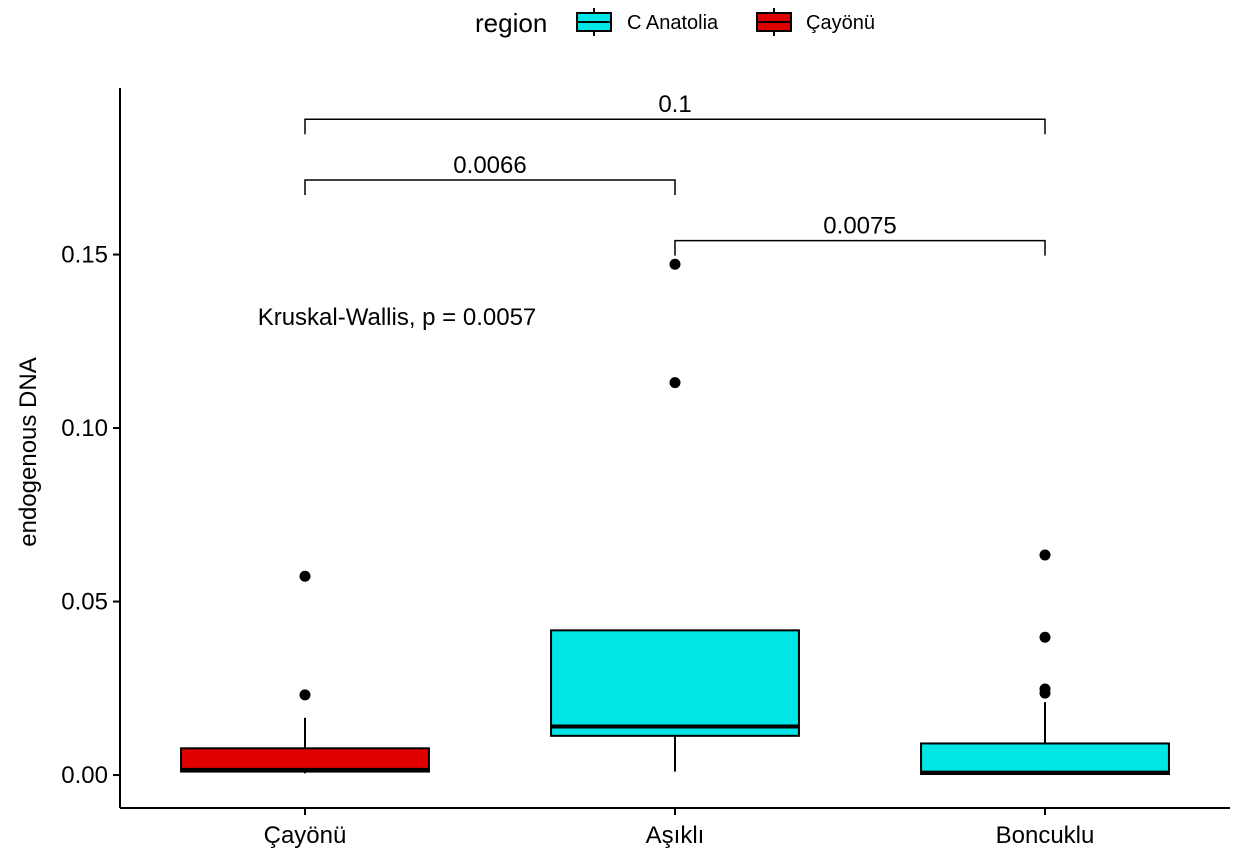 Image resolution: width=1243 pixels, height=855 pixels. Describe the element at coordinates (675, 683) in the screenshot. I see `box-Aşıklı` at that location.